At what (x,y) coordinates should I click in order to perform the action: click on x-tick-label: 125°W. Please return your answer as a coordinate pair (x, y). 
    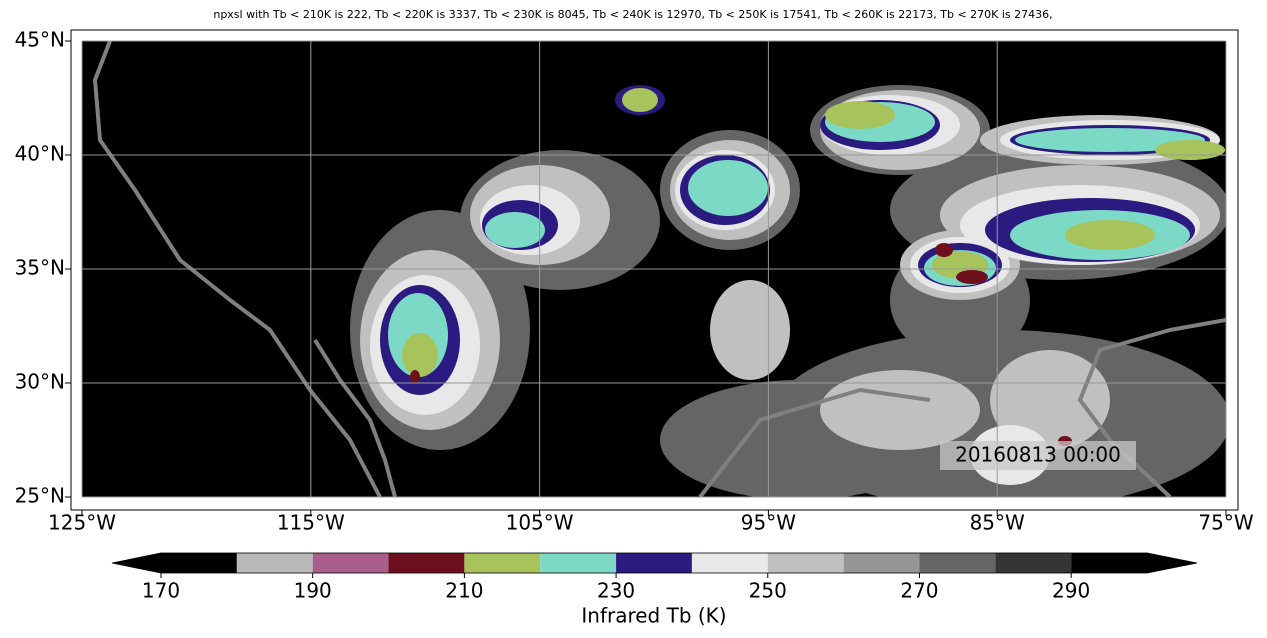
    Looking at the image, I should click on (82, 523).